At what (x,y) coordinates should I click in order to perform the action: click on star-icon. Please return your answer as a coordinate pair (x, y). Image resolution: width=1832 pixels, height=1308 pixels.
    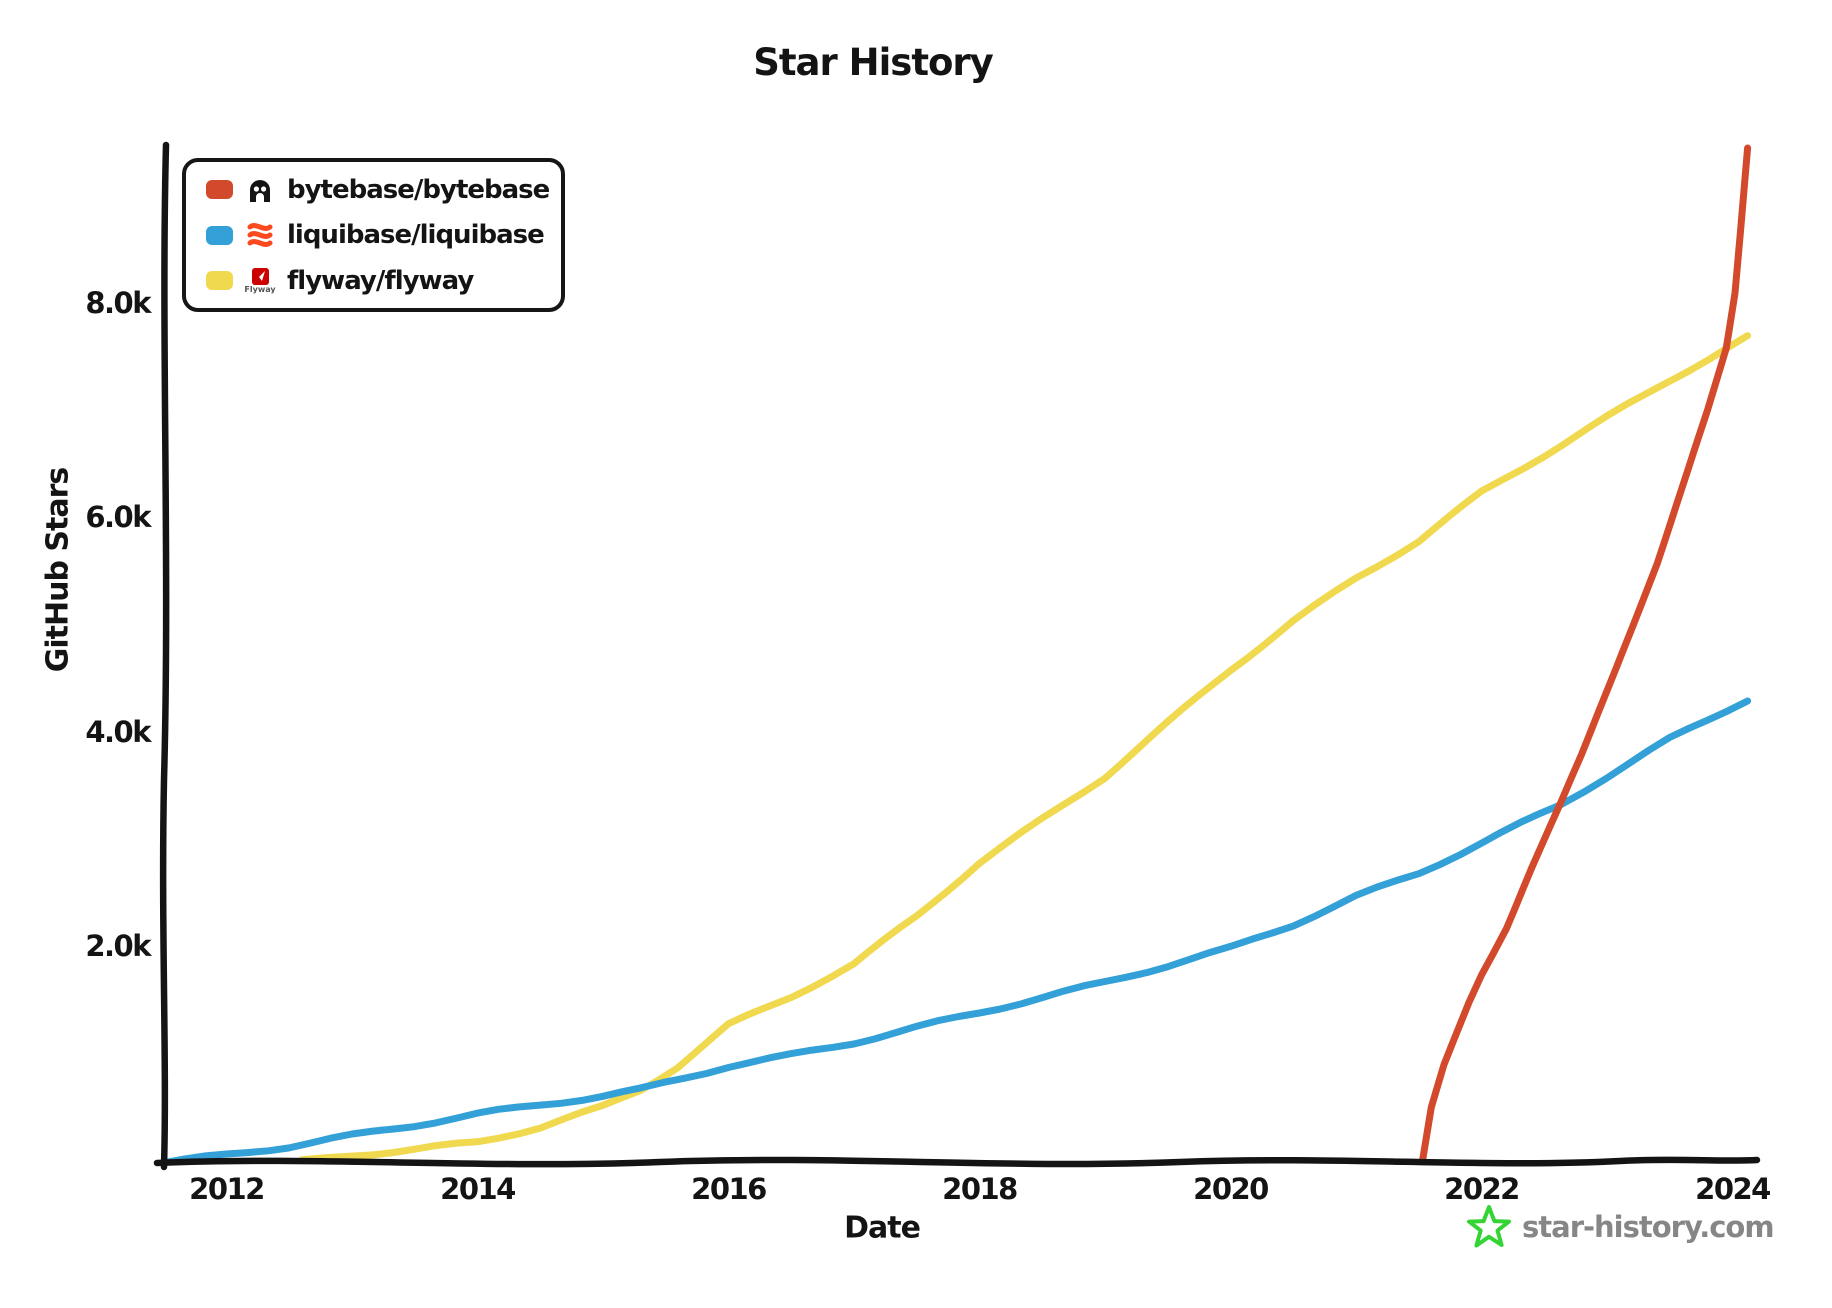
    Looking at the image, I should click on (1489, 1226).